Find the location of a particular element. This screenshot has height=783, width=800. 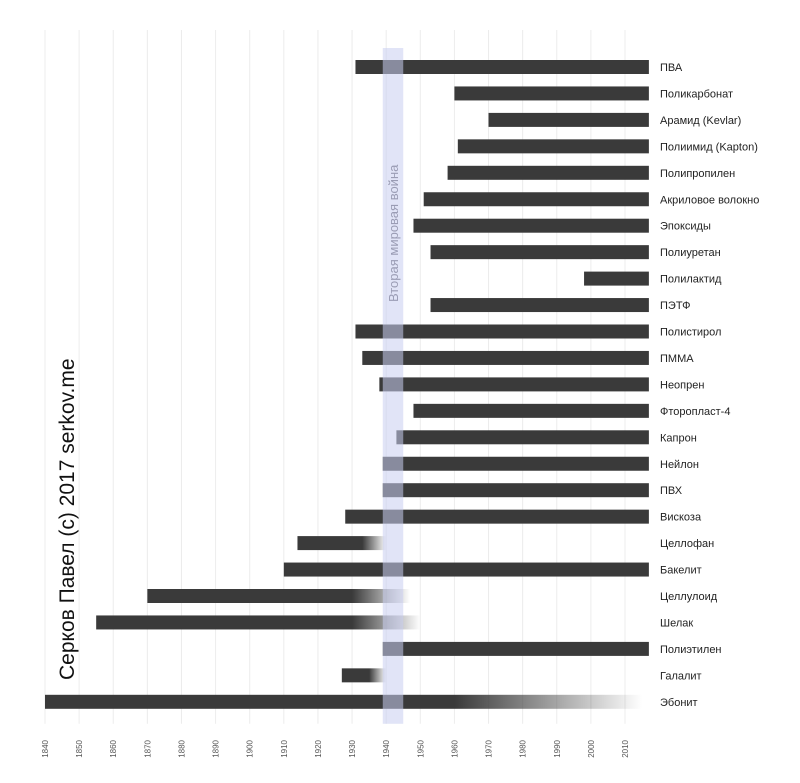

ww2-highlight is located at coordinates (393, 386).